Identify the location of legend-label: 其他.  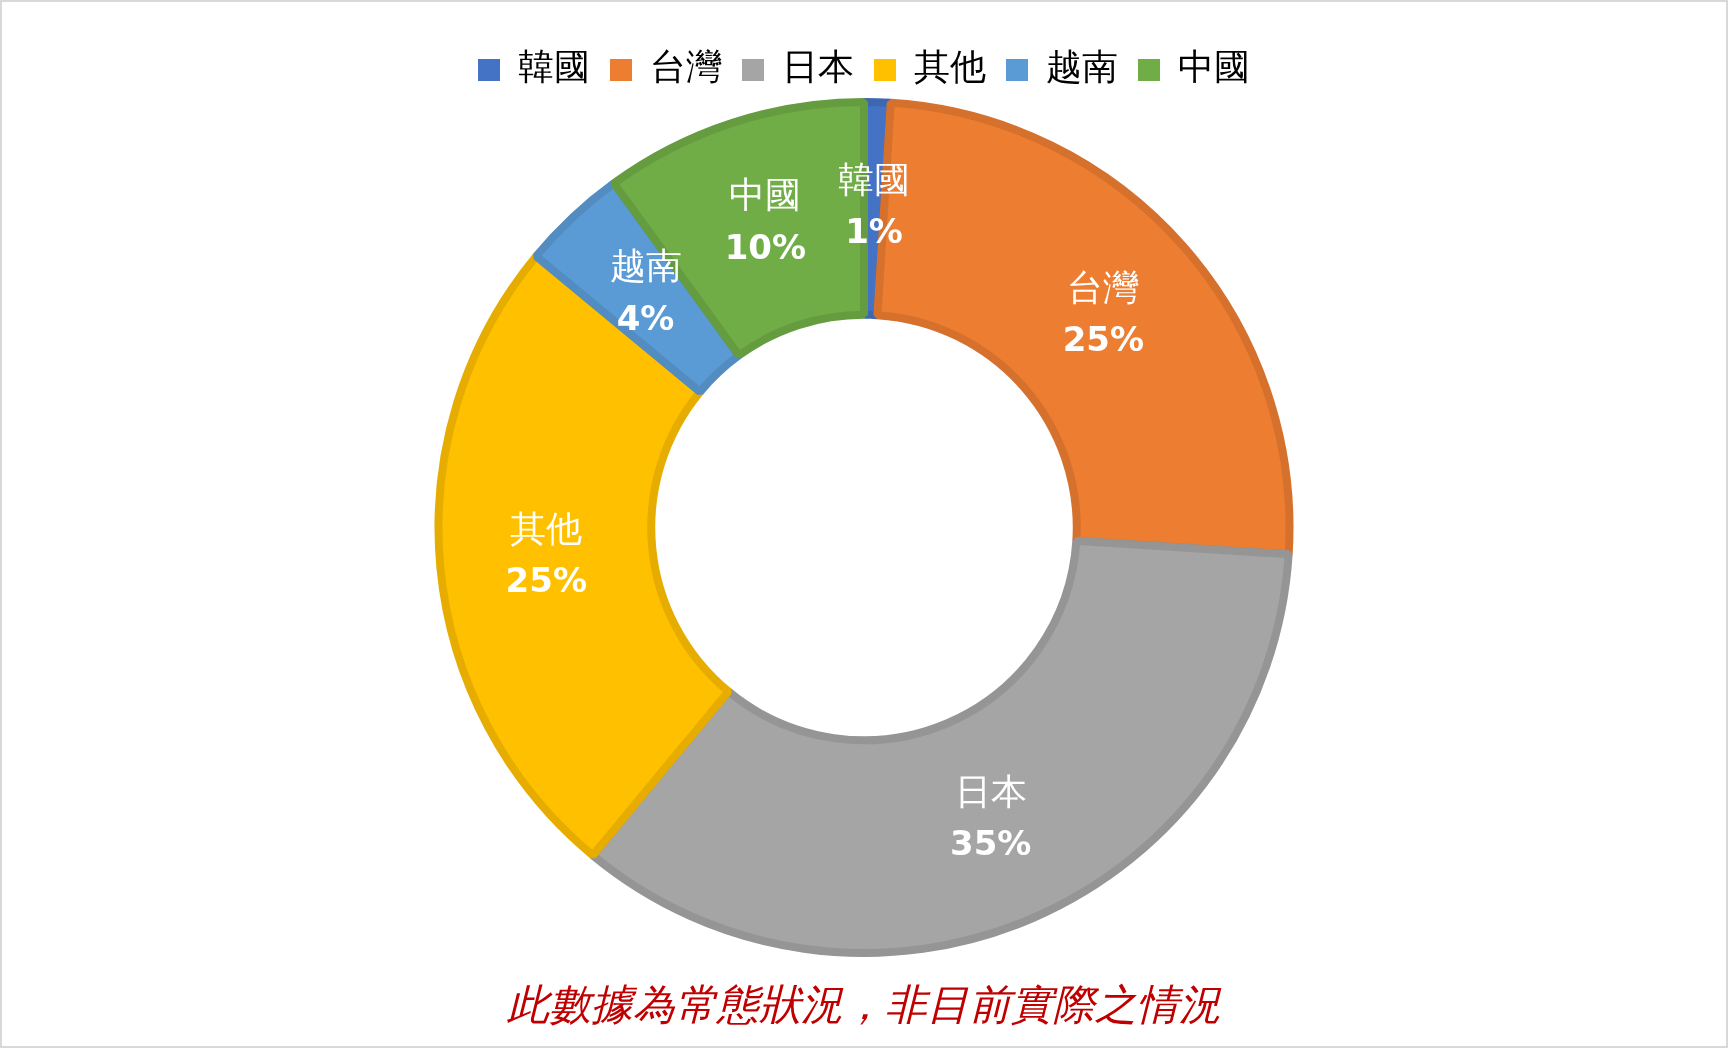
(950, 67).